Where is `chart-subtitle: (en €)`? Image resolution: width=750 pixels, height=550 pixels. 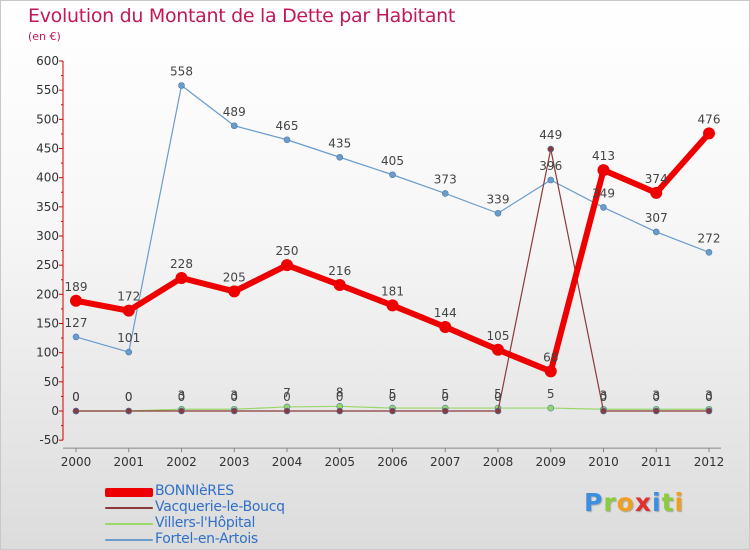 chart-subtitle: (en €) is located at coordinates (44, 36).